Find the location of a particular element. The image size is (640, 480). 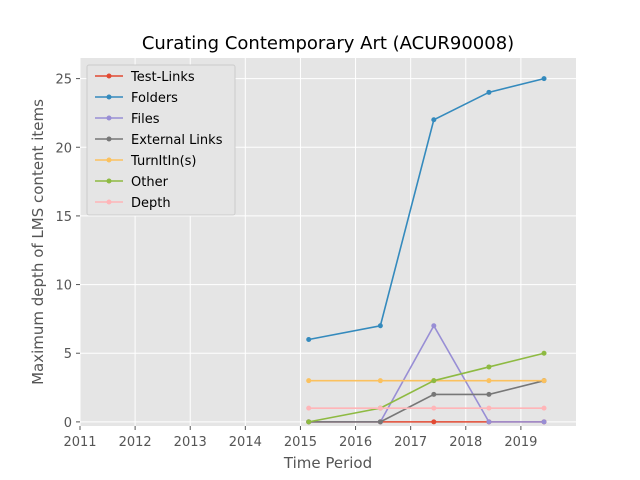

y-tick-label: 15 is located at coordinates (63, 217).